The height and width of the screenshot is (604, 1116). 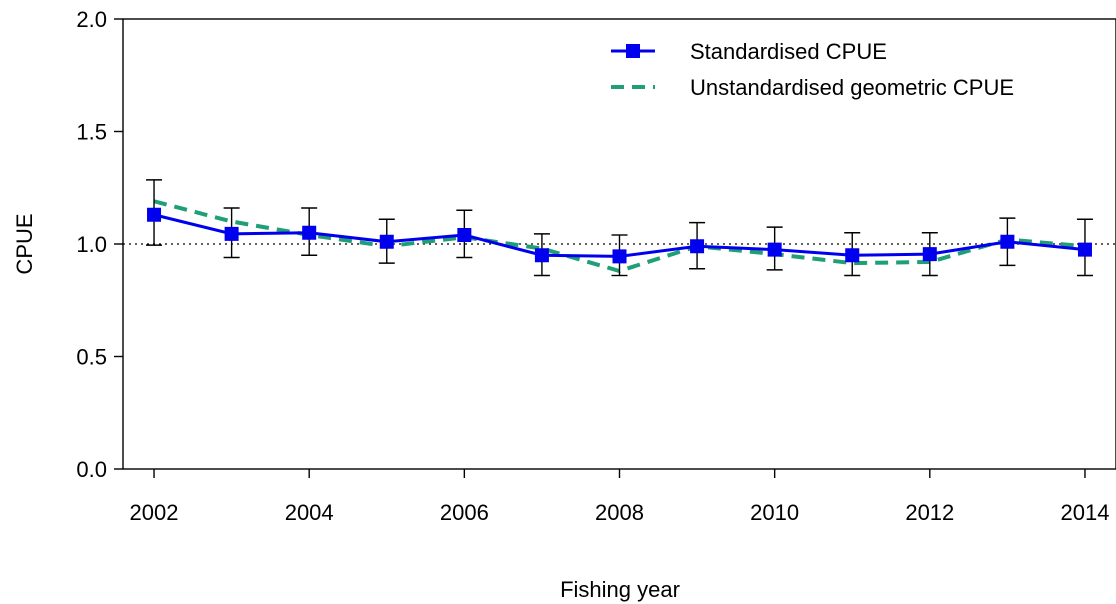 What do you see at coordinates (91, 469) in the screenshot?
I see `y-tick-label: 0.0` at bounding box center [91, 469].